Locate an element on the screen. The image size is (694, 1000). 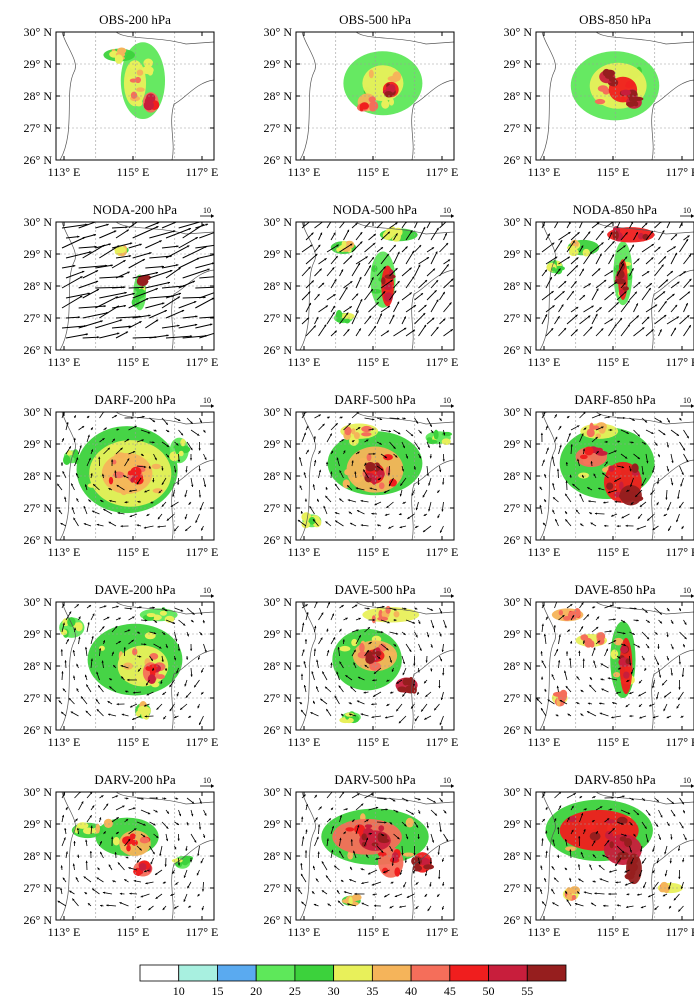
colorbar-label: 10 is located at coordinates (179, 991).